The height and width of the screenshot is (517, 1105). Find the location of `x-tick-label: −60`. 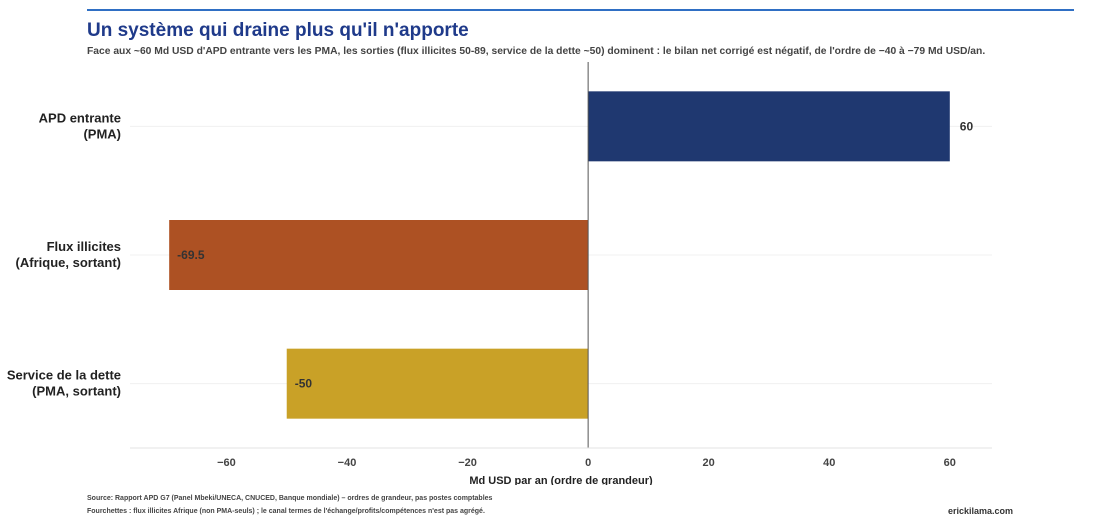

x-tick-label: −60 is located at coordinates (226, 463).